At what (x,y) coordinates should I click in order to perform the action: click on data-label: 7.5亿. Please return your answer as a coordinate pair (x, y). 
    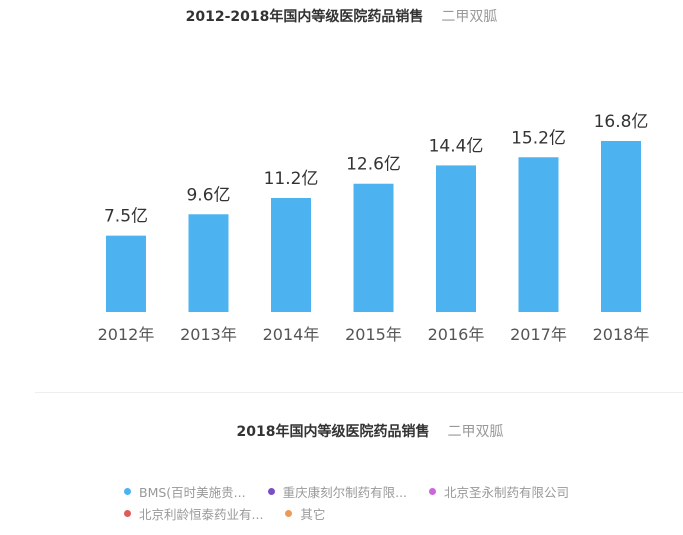
    Looking at the image, I should click on (126, 217).